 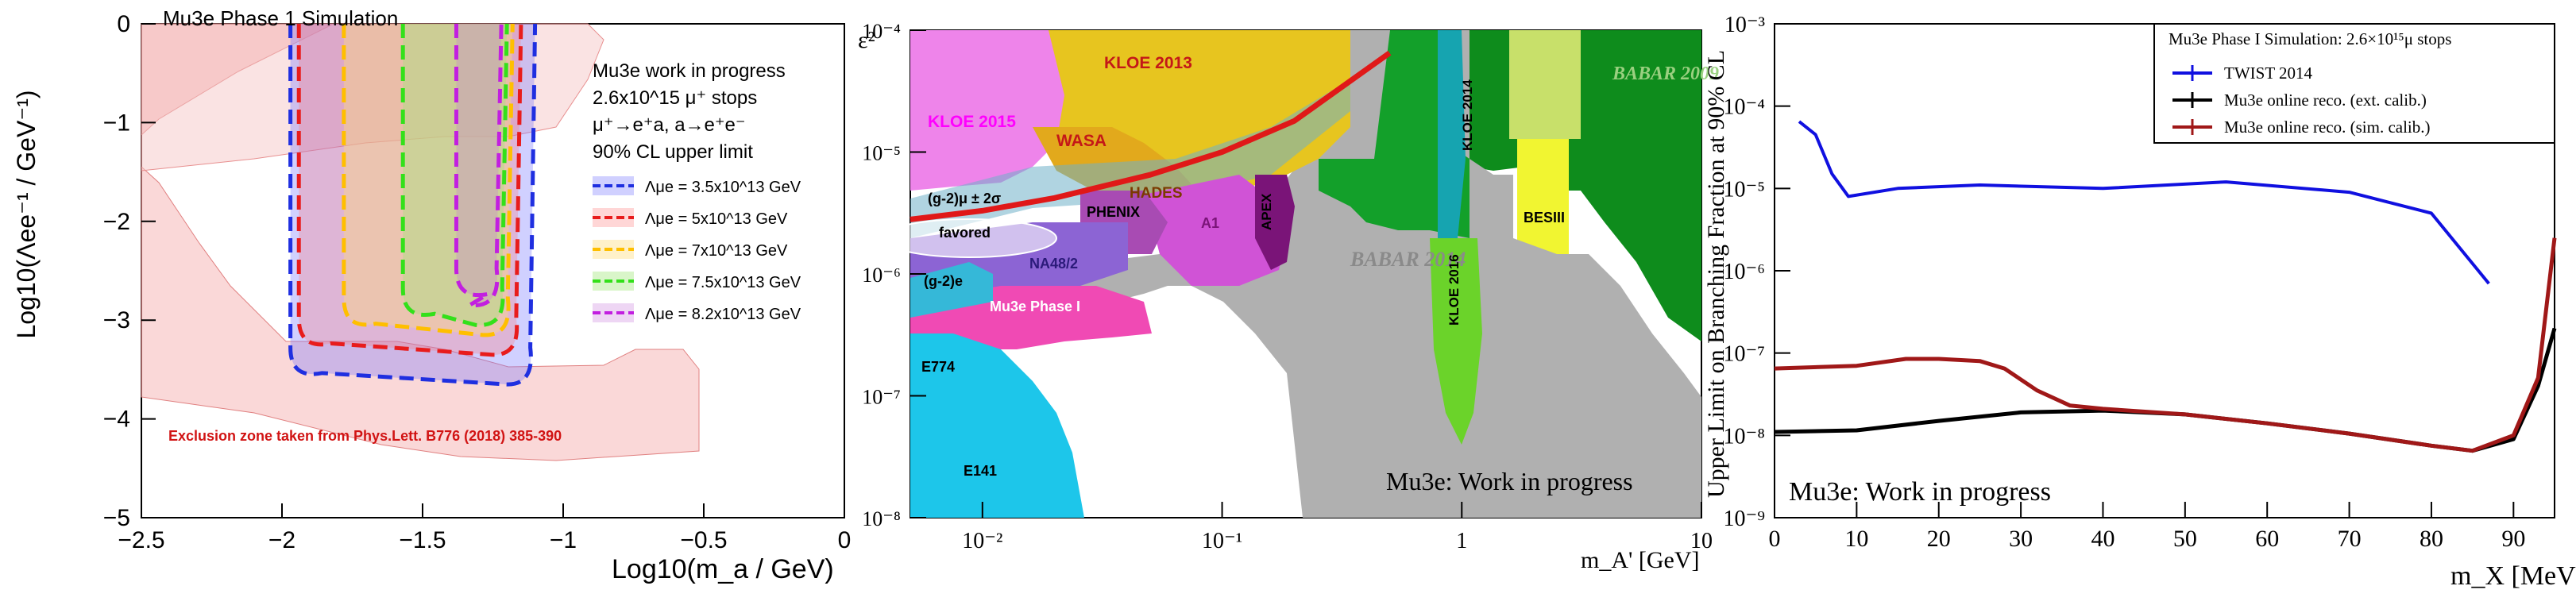 What do you see at coordinates (2102, 539) in the screenshot?
I see `x-tick-label: 40` at bounding box center [2102, 539].